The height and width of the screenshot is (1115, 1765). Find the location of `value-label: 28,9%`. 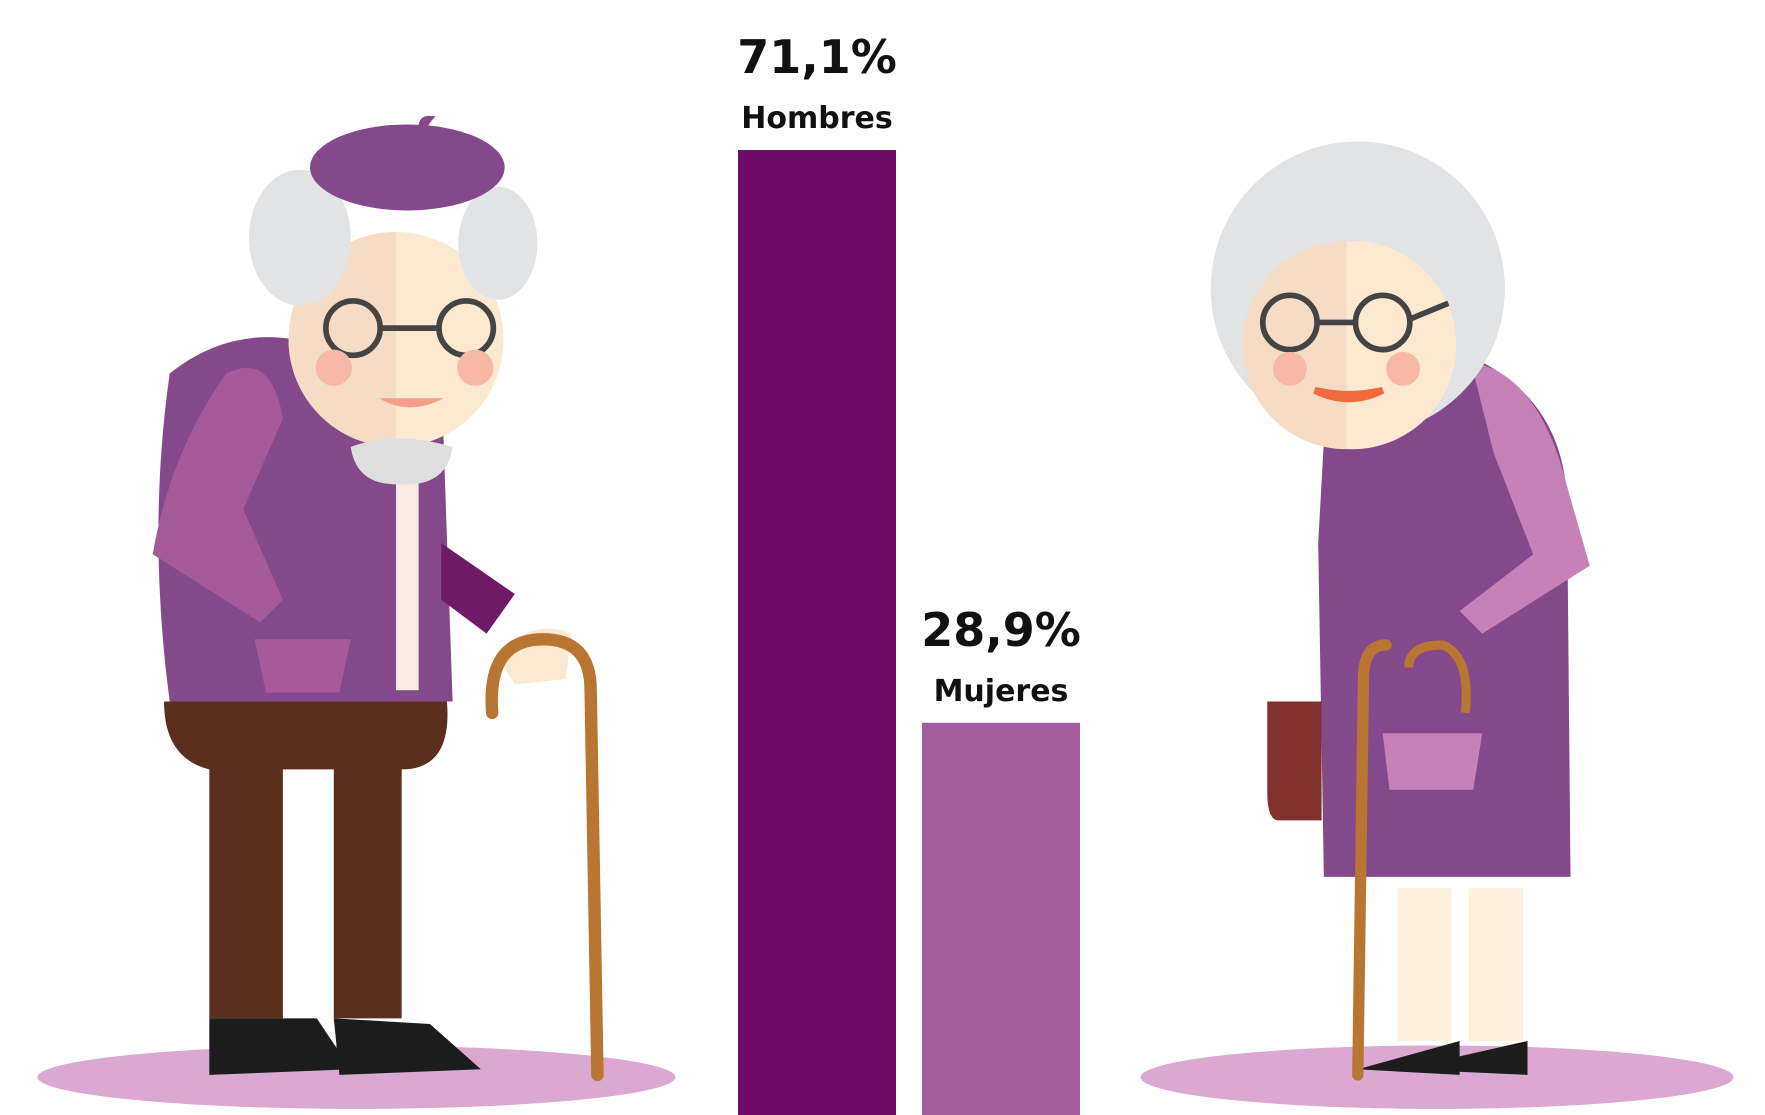

value-label: 28,9% is located at coordinates (1001, 630).